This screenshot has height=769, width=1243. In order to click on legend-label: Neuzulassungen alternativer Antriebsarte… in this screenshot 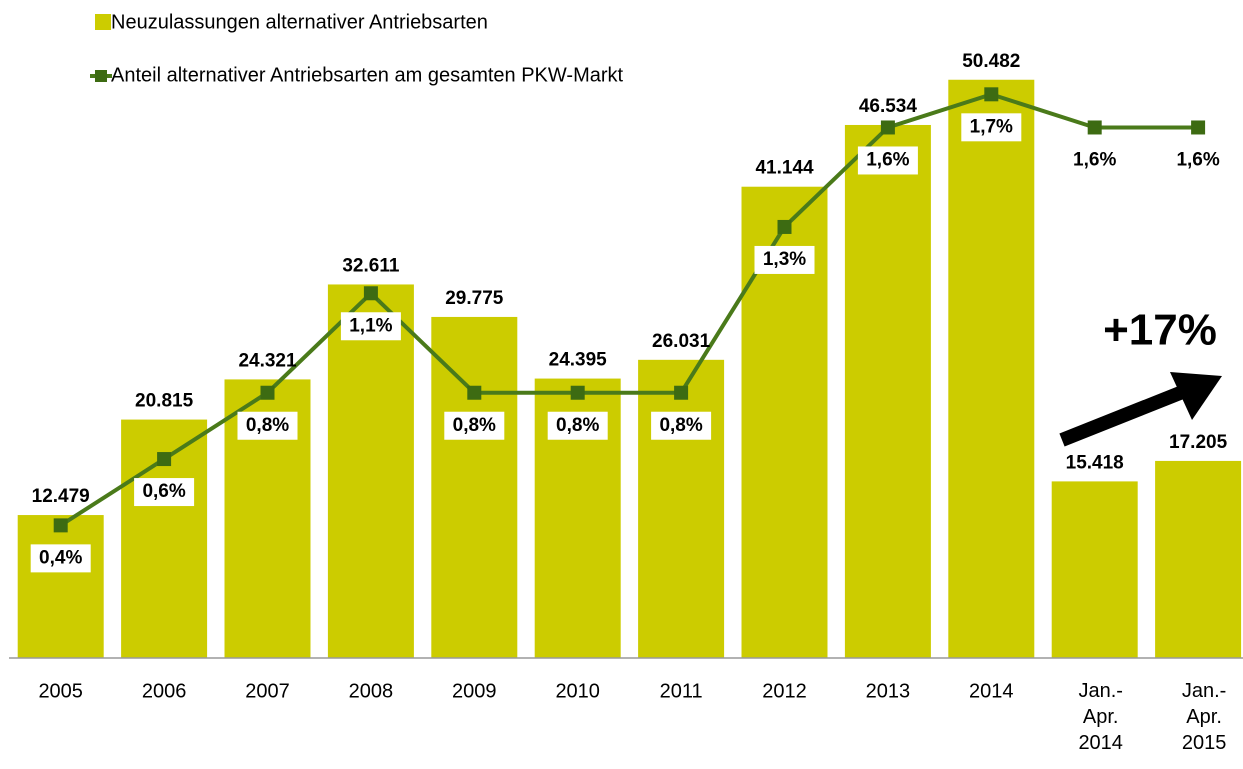, I will do `click(299, 22)`.